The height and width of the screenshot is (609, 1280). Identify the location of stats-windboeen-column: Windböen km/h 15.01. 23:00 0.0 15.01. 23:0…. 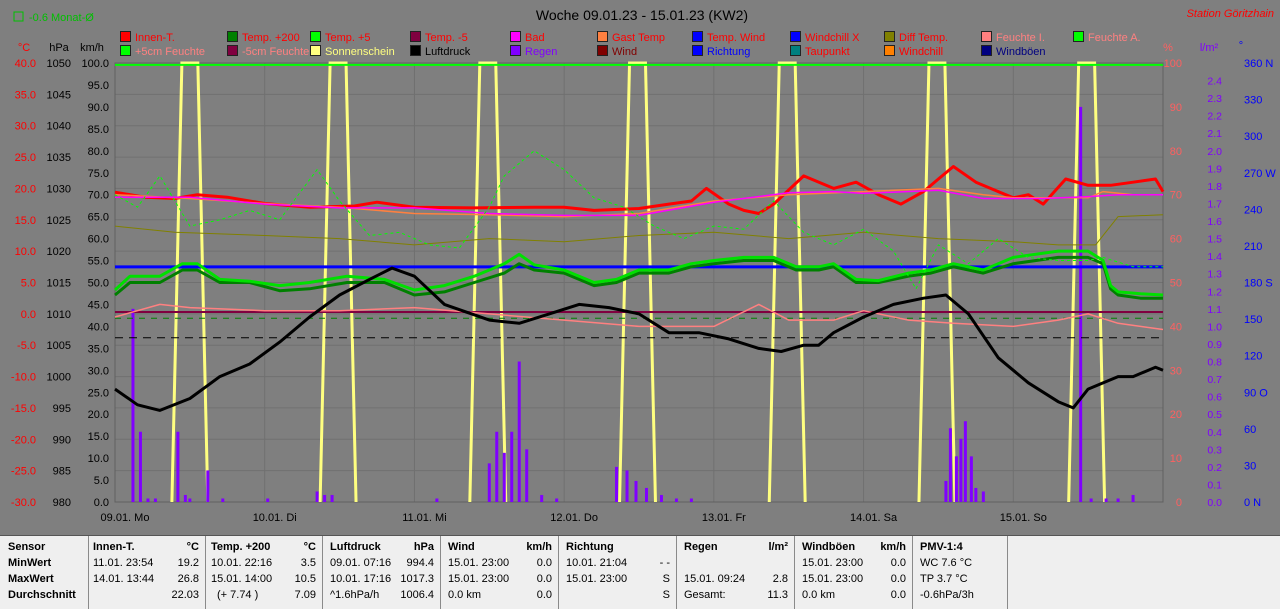
(853, 572).